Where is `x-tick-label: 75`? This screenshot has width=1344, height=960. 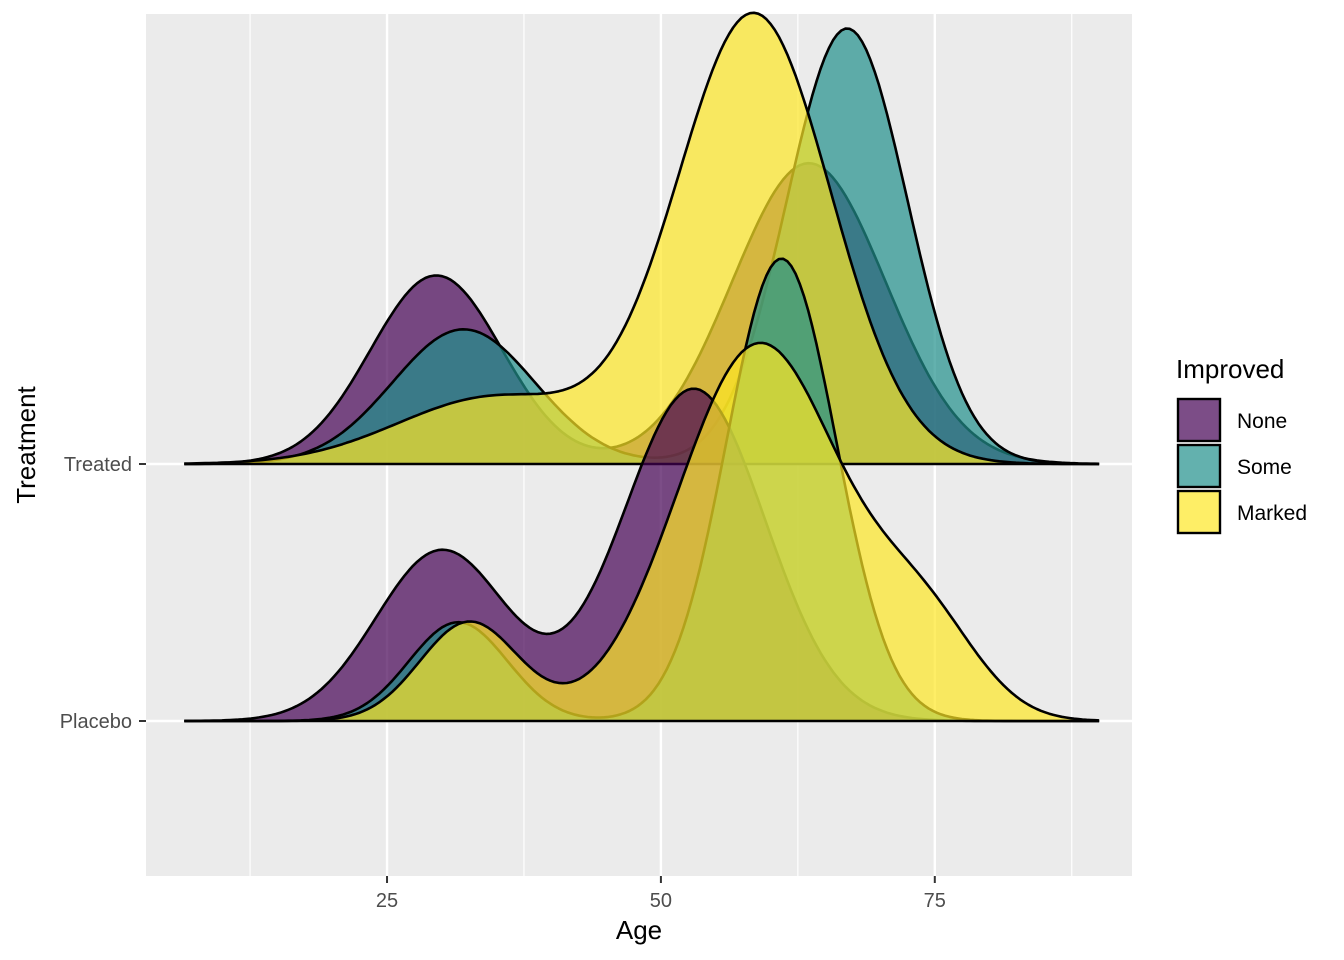 x-tick-label: 75 is located at coordinates (935, 901).